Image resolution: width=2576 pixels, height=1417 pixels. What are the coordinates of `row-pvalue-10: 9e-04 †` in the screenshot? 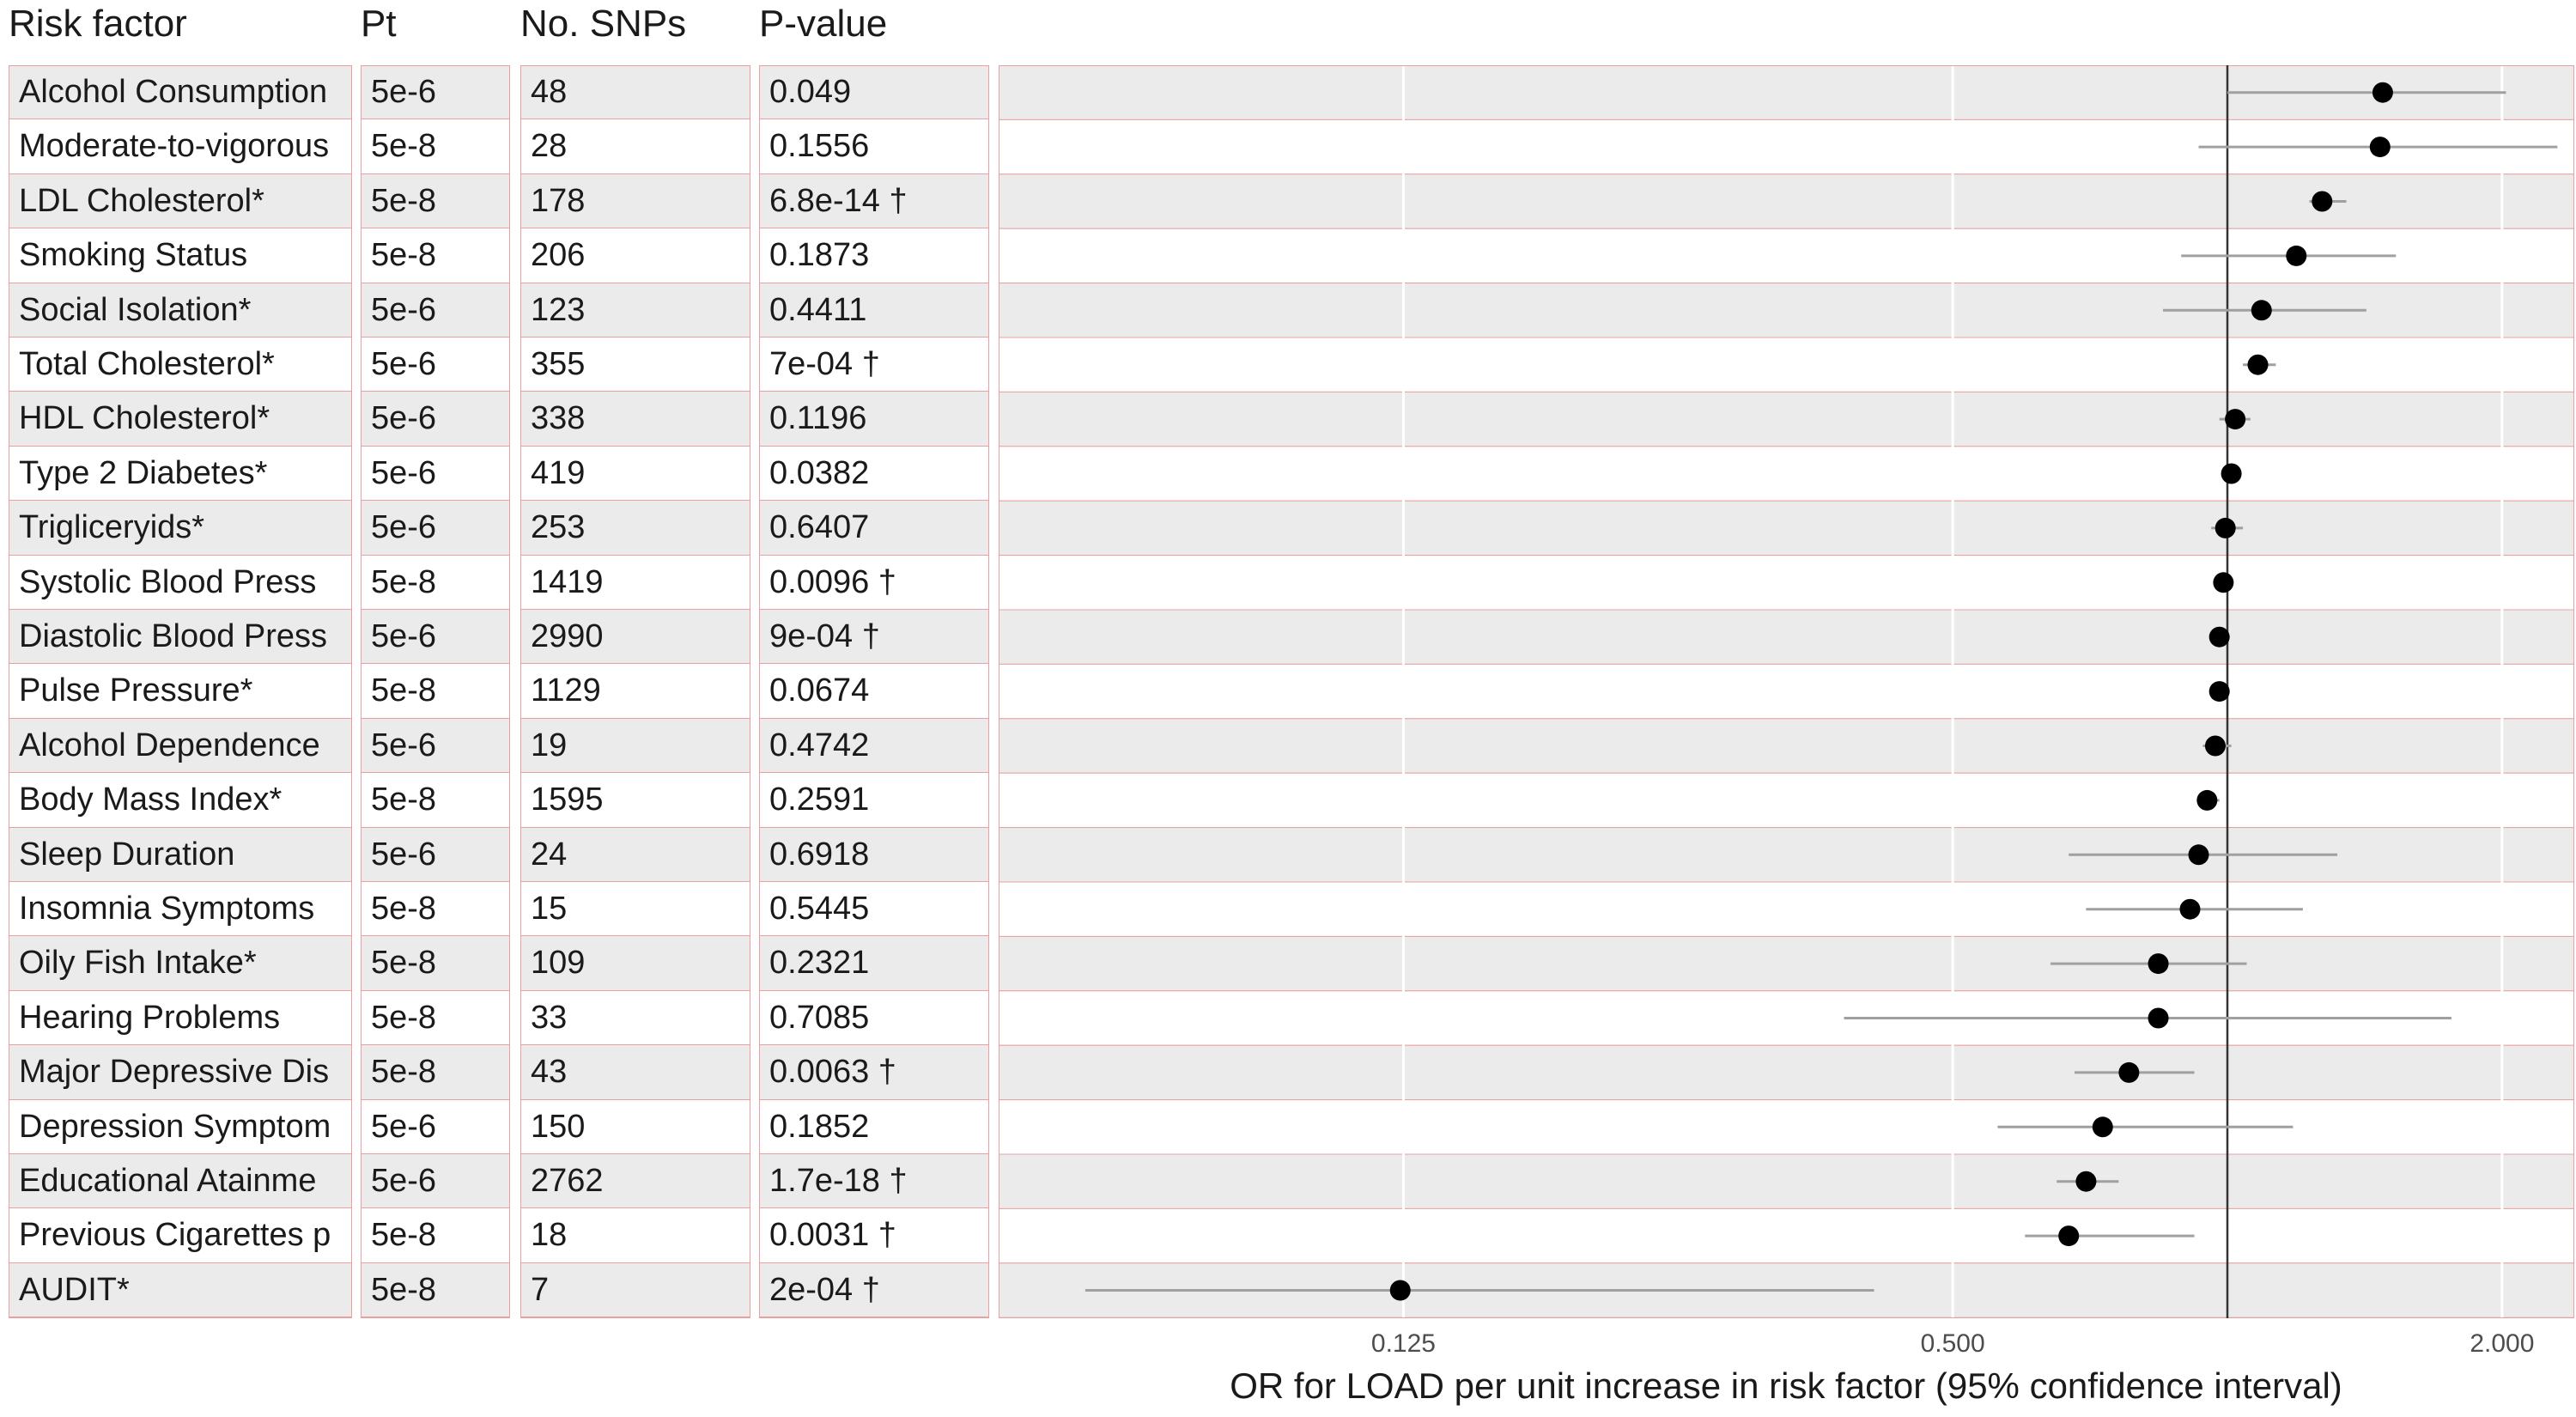 It's located at (874, 637).